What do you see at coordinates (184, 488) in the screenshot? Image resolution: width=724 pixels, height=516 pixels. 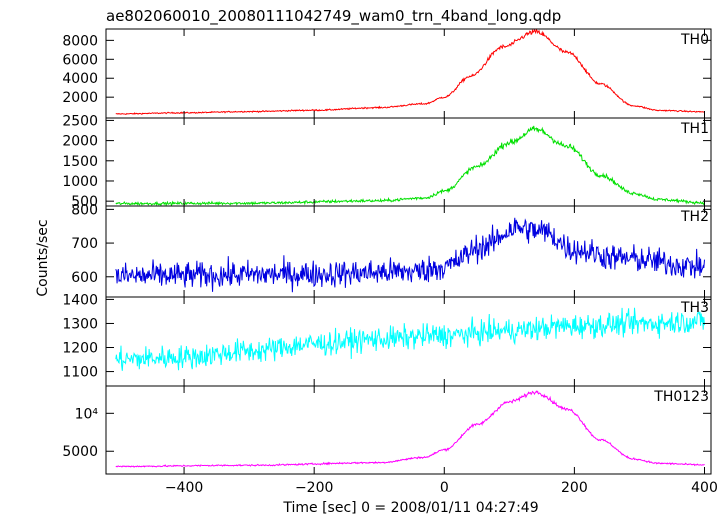 I see `x-tick-label: −400` at bounding box center [184, 488].